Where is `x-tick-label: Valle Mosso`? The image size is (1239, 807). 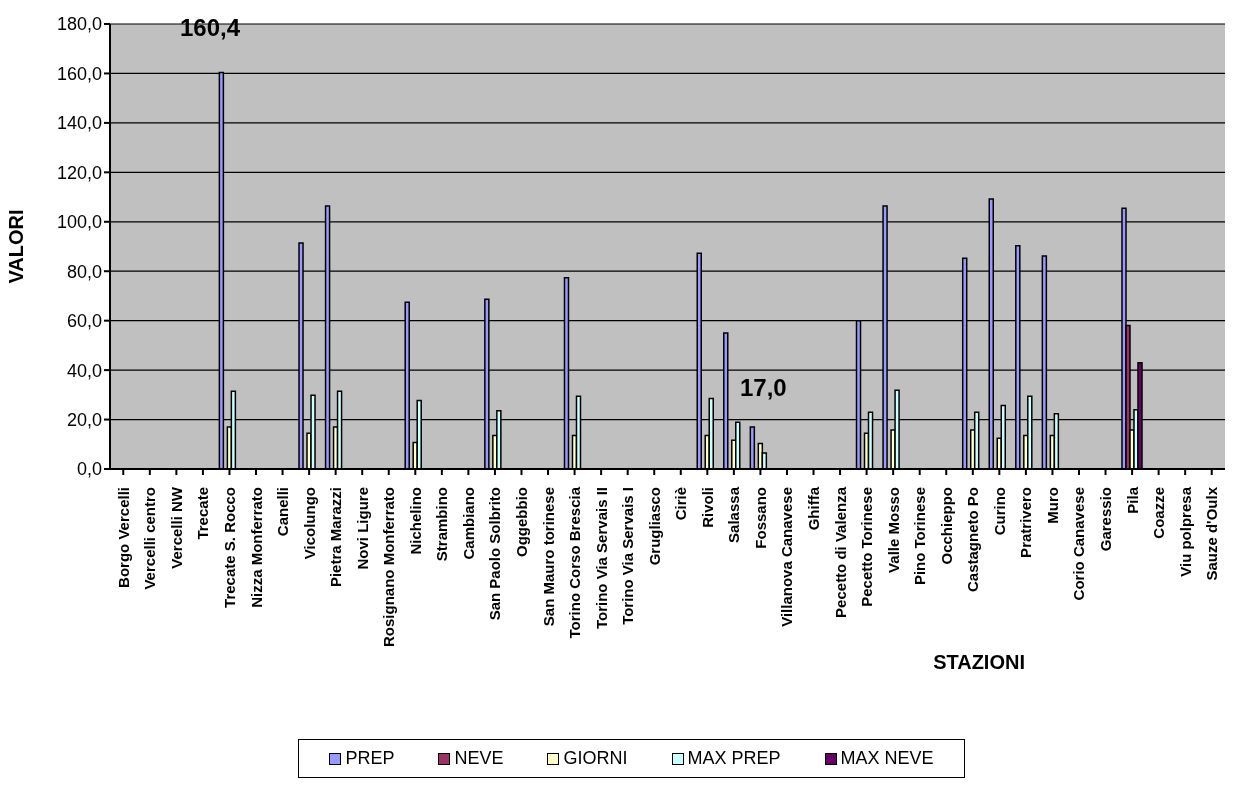
x-tick-label: Valle Mosso is located at coordinates (893, 530).